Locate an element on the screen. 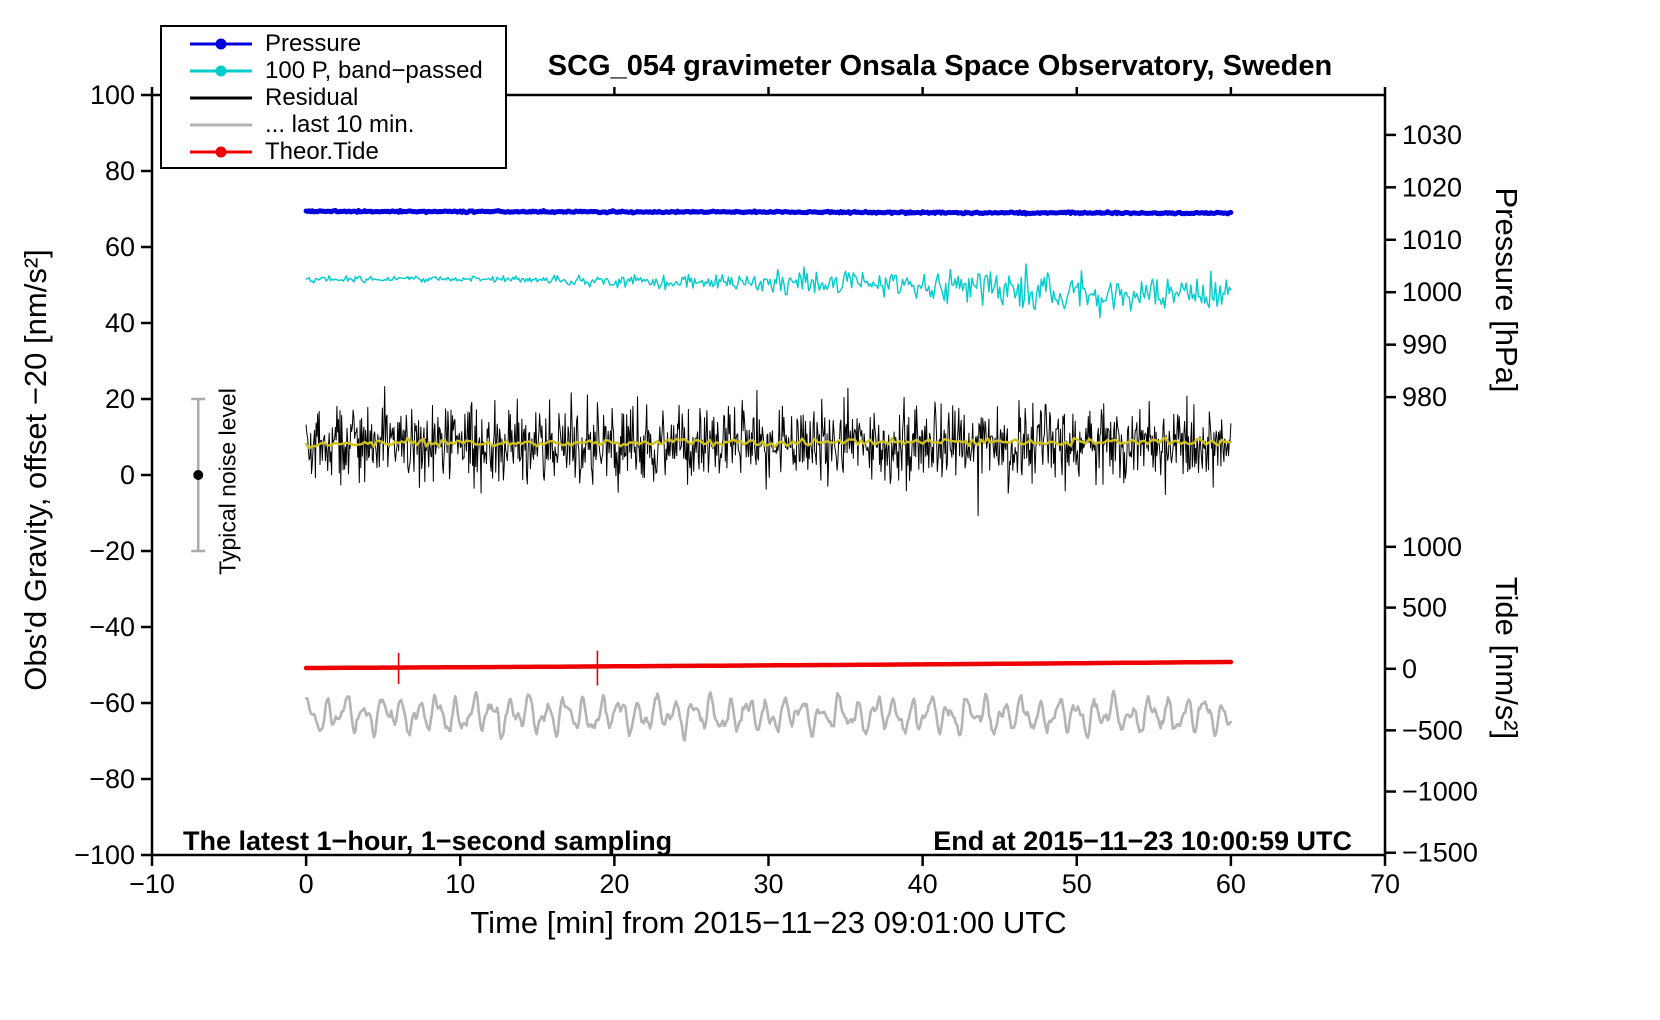  tide-tick-label: 500 is located at coordinates (1424, 608).